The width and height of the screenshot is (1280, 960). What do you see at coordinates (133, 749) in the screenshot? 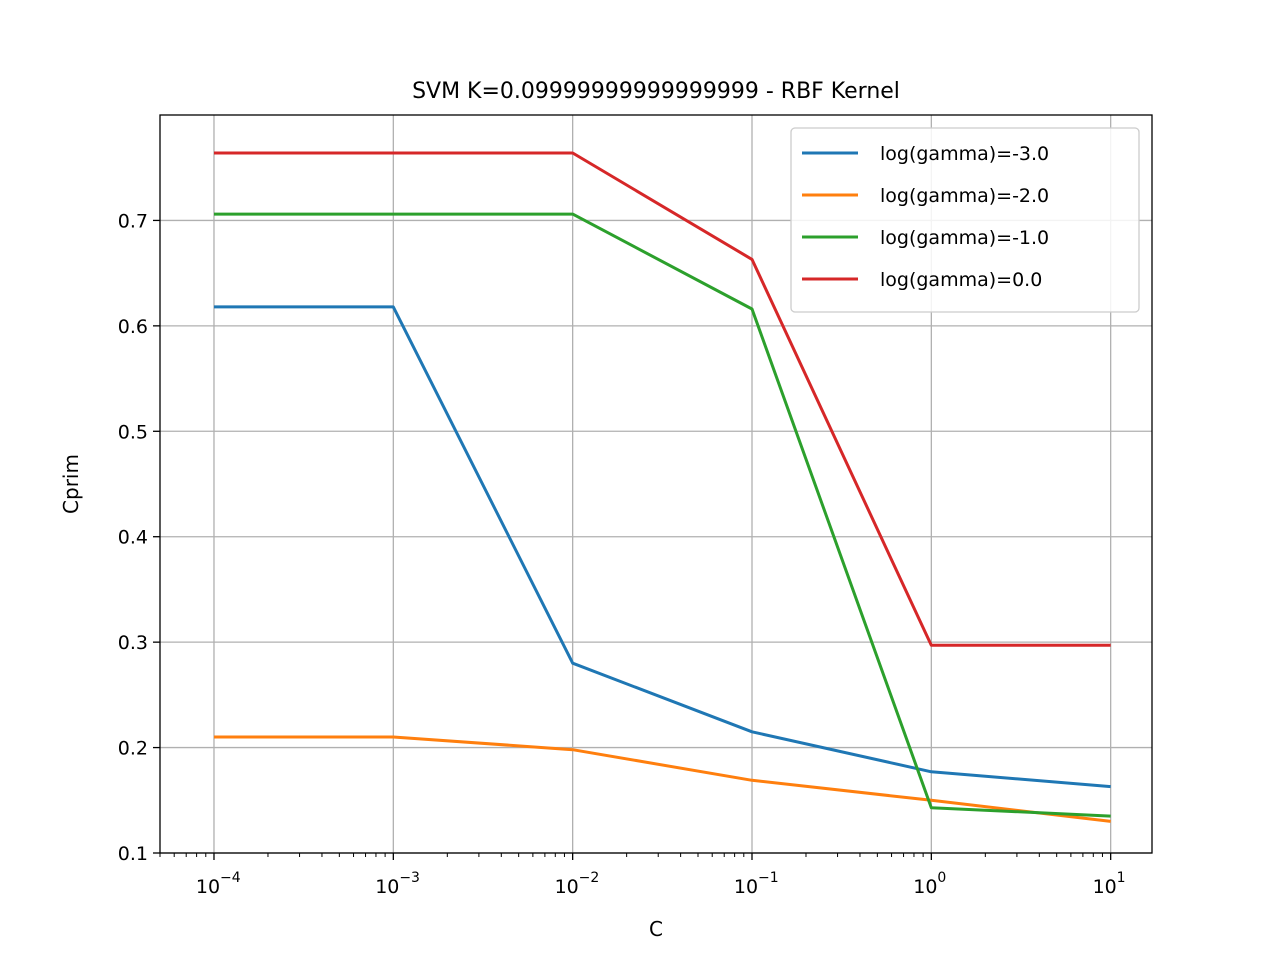
I see `y-tick-label: 0.2` at bounding box center [133, 749].